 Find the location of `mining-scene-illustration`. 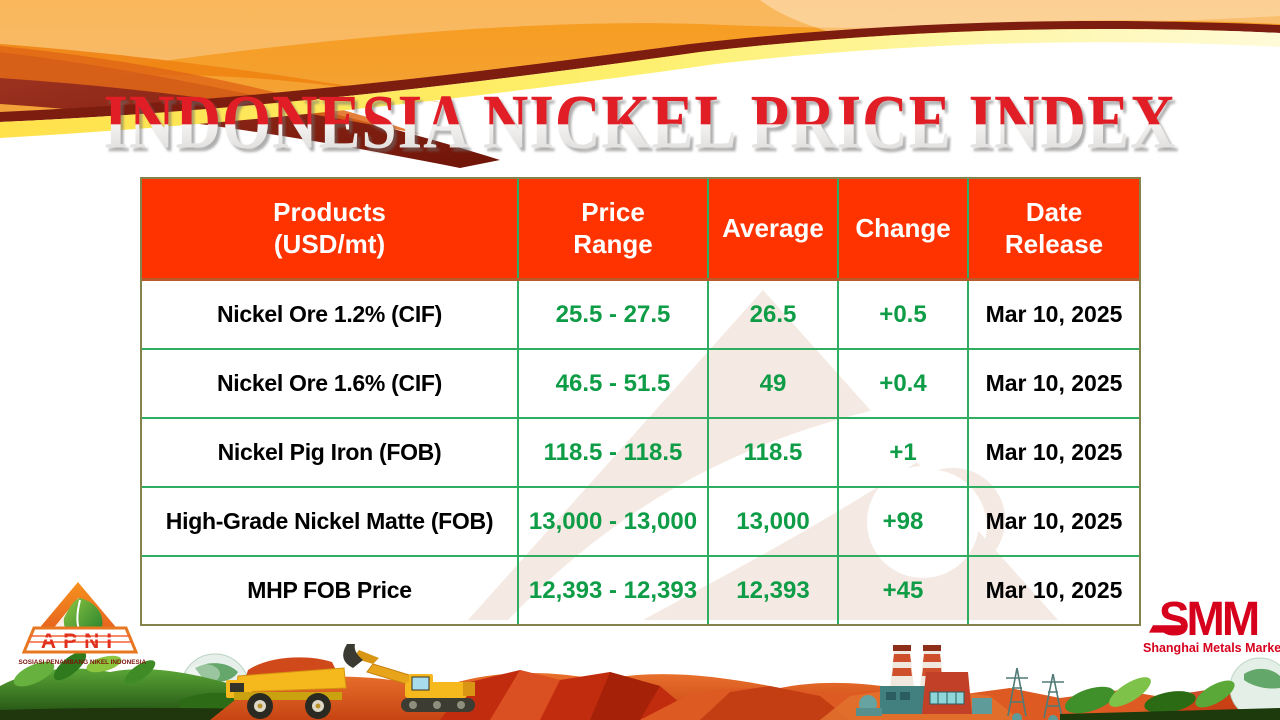

mining-scene-illustration is located at coordinates (640, 682).